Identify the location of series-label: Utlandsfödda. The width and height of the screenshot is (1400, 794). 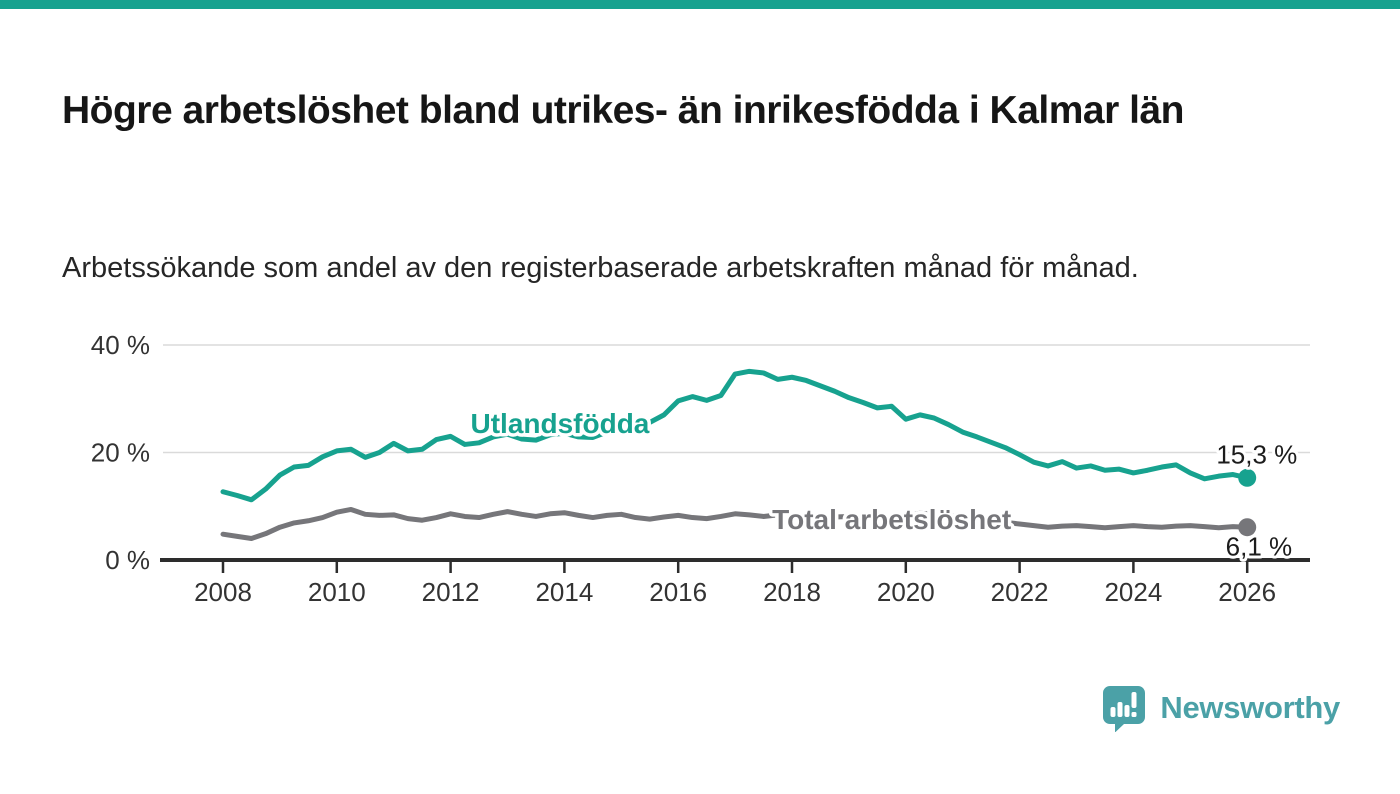
(560, 423).